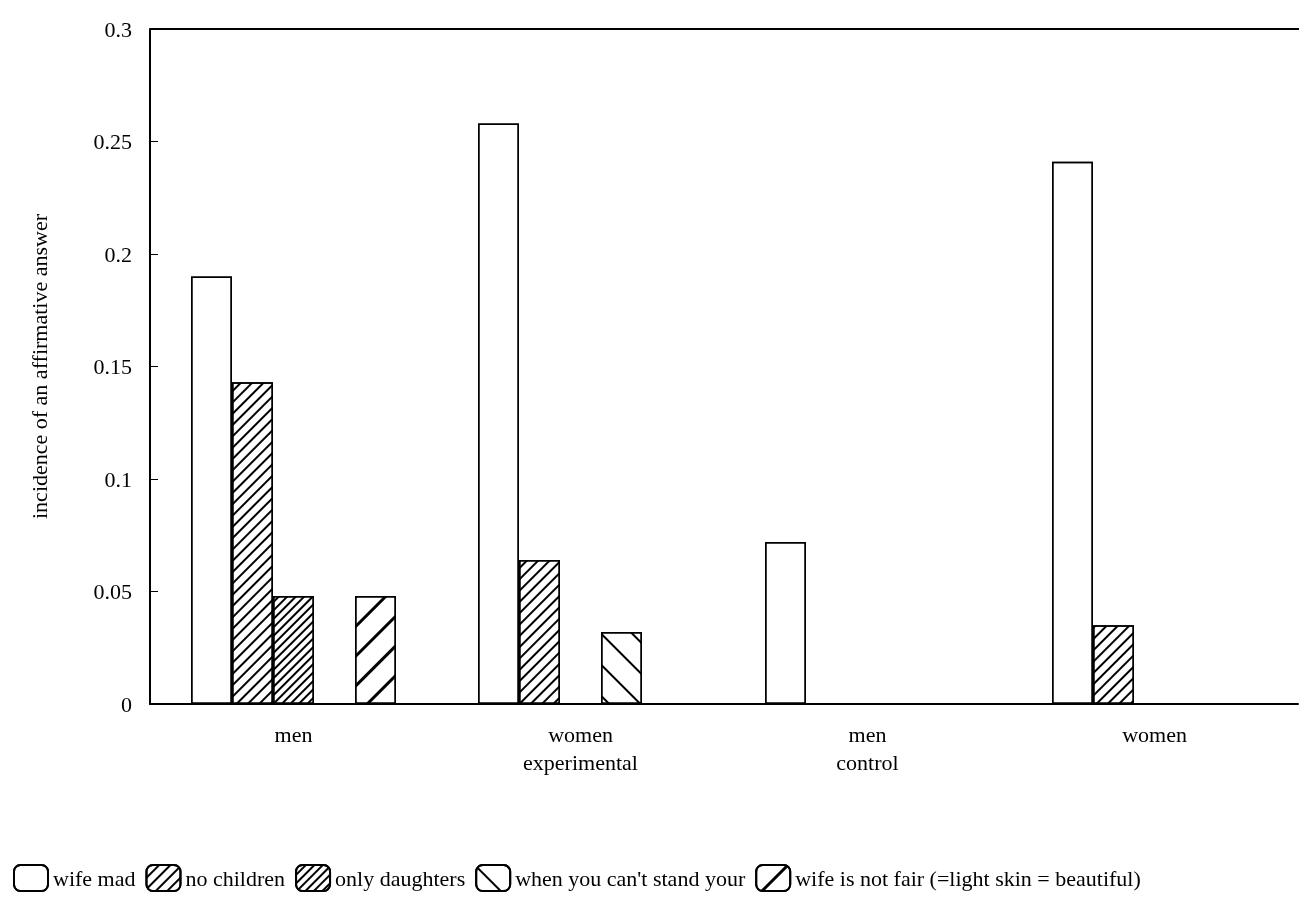 This screenshot has height=907, width=1299. What do you see at coordinates (400, 878) in the screenshot?
I see `legend-label: only daughters` at bounding box center [400, 878].